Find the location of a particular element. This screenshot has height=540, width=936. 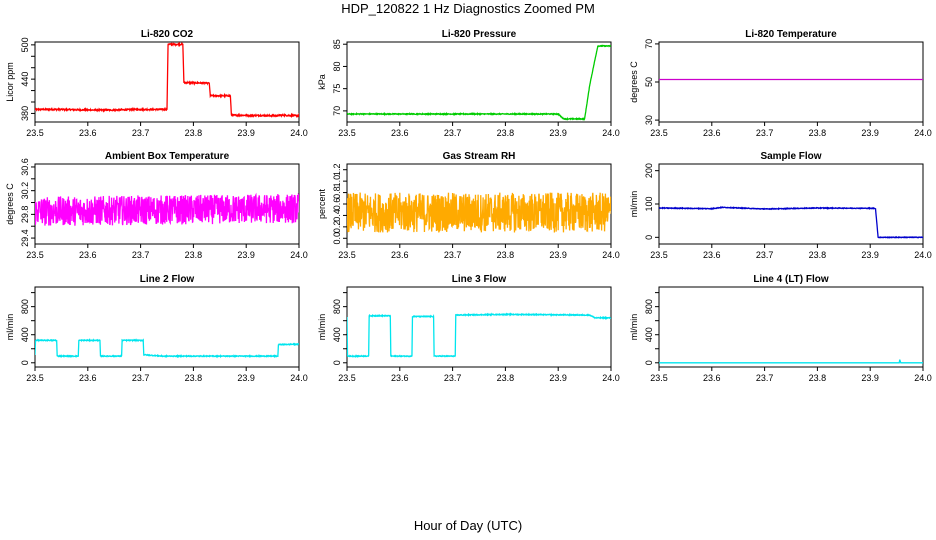

panel-title: Li-820 Temperature is located at coordinates (791, 34).